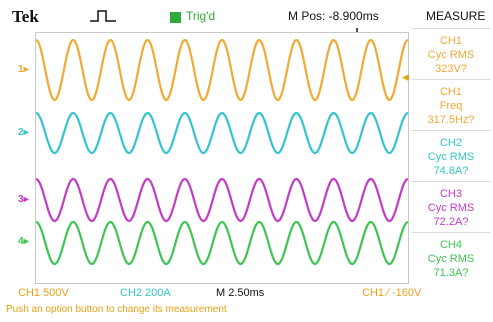 The width and height of the screenshot is (493, 322). I want to click on menu-title: MEASURE, so click(456, 16).